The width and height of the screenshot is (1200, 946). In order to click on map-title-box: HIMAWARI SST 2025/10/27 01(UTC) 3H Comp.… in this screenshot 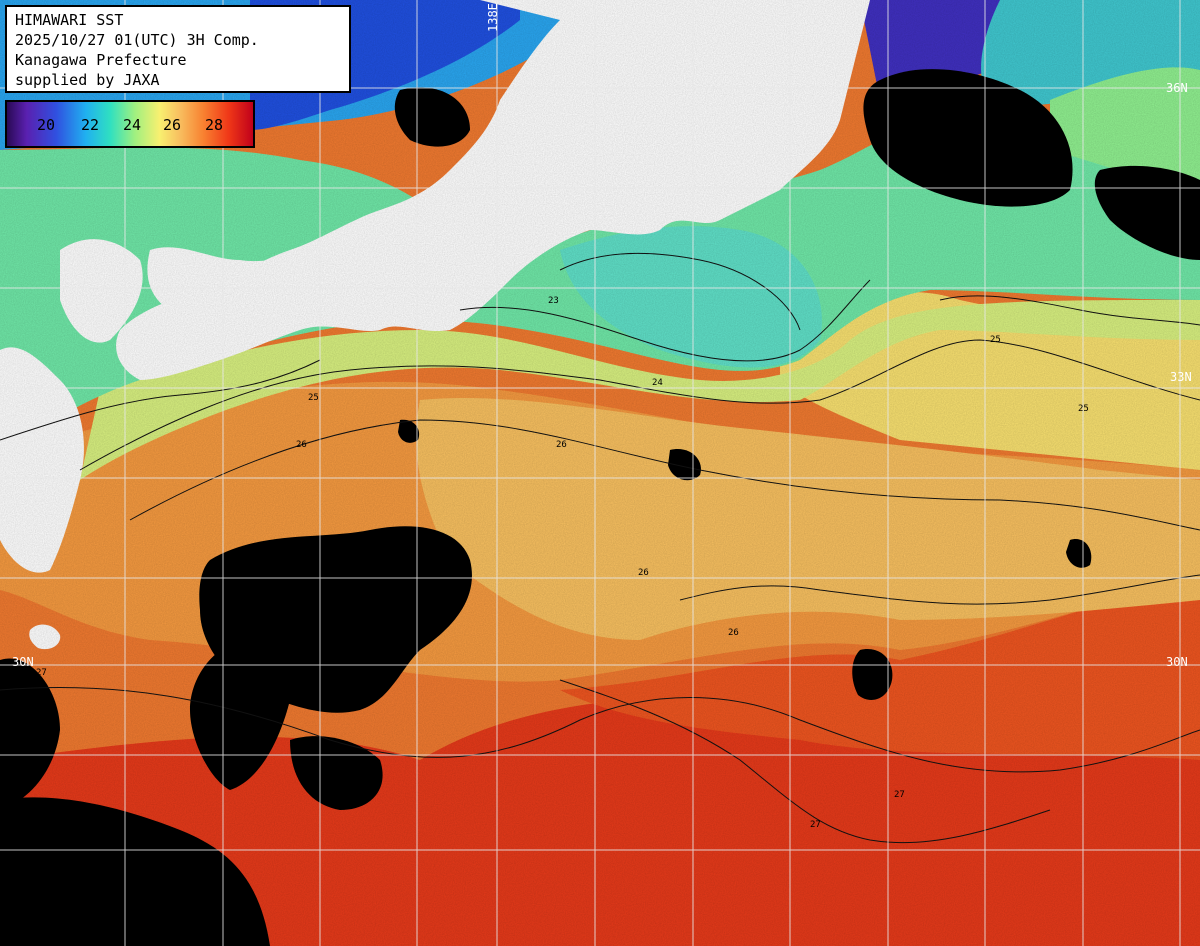, I will do `click(178, 49)`.